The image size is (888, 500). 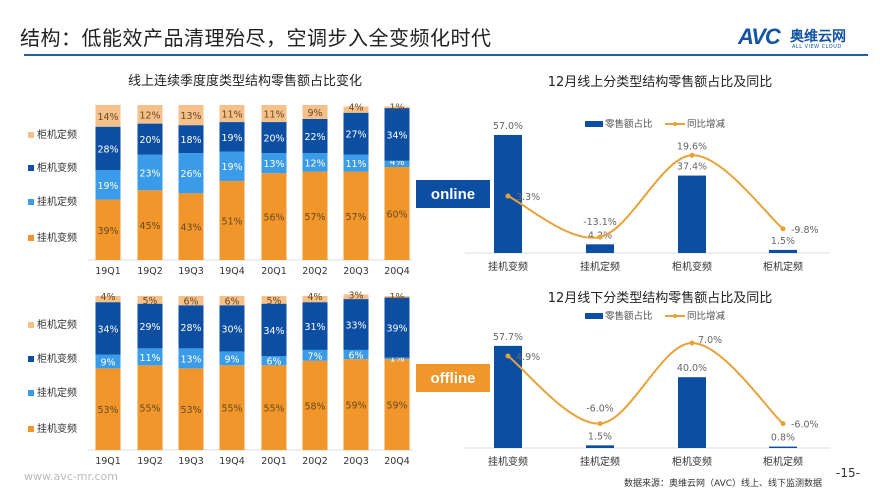 I want to click on chart-title: 线上连续季度度类型结构零售额占比变化, so click(x=245, y=81).